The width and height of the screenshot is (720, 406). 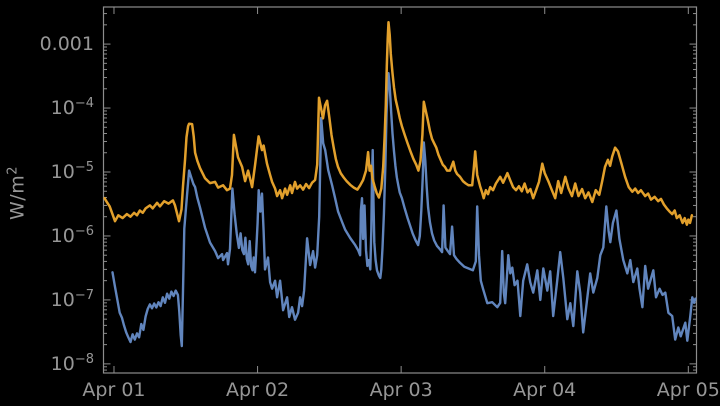 What do you see at coordinates (544, 390) in the screenshot?
I see `x-tick-label: Apr 04` at bounding box center [544, 390].